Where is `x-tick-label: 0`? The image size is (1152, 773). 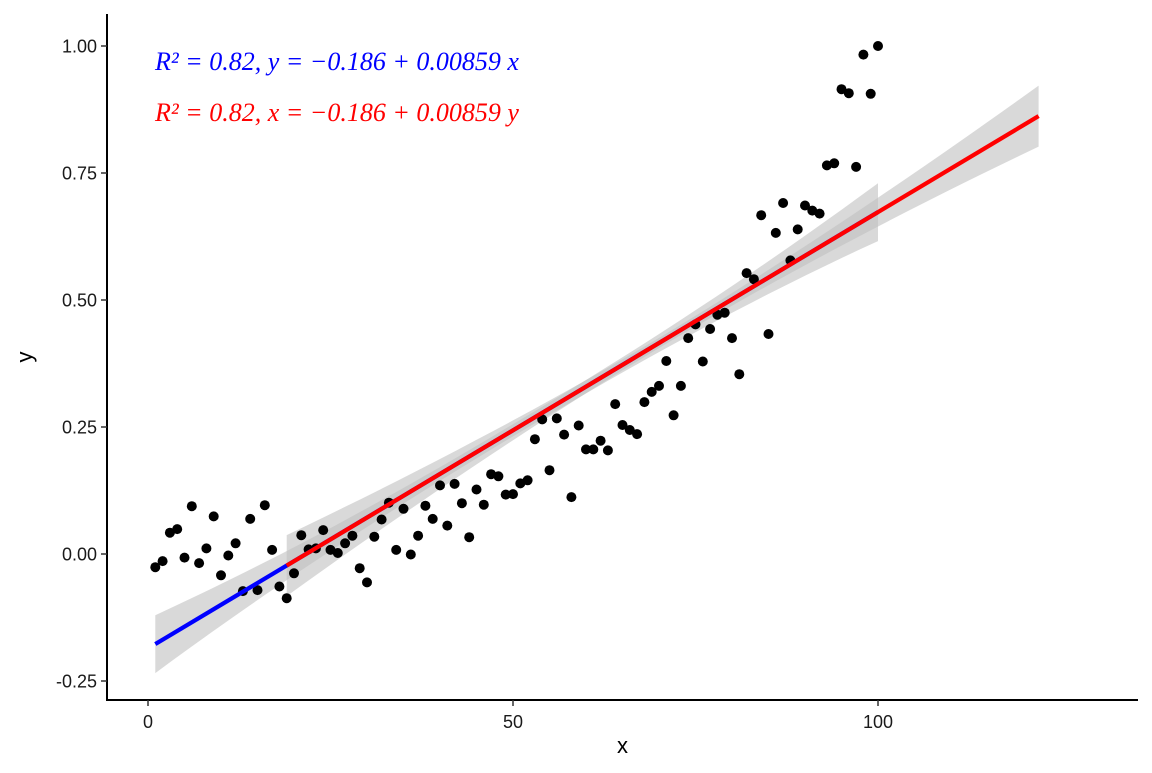
x-tick-label: 0 is located at coordinates (148, 722).